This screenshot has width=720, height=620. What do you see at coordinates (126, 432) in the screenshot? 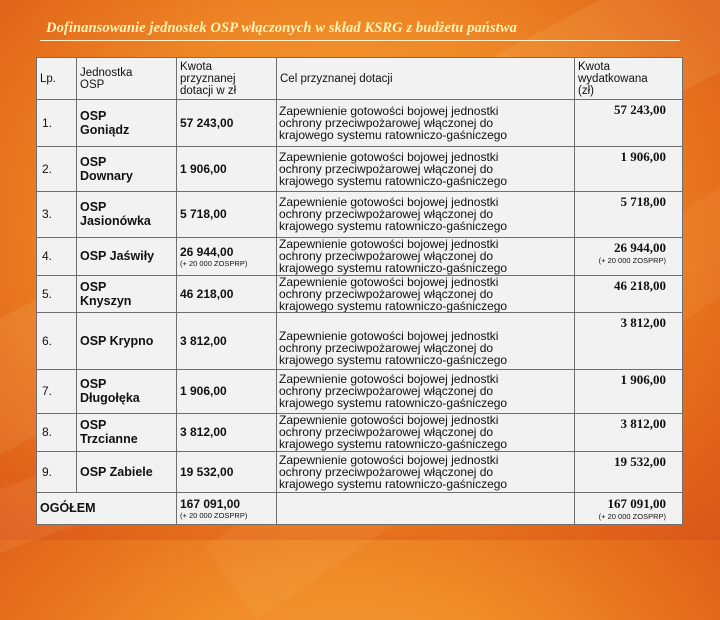
I see `unit-name: OSP Trzcianne` at bounding box center [126, 432].